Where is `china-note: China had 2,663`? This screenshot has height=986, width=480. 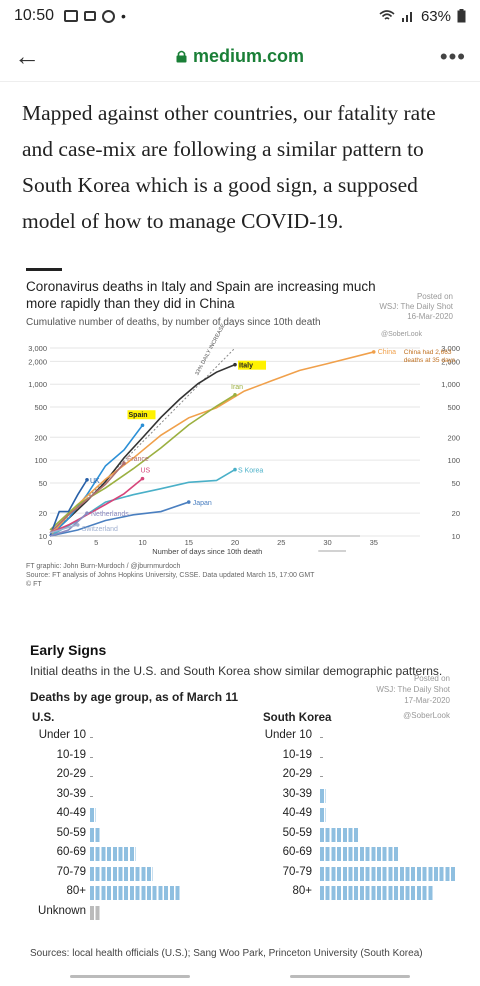 china-note: China had 2,663 is located at coordinates (428, 352).